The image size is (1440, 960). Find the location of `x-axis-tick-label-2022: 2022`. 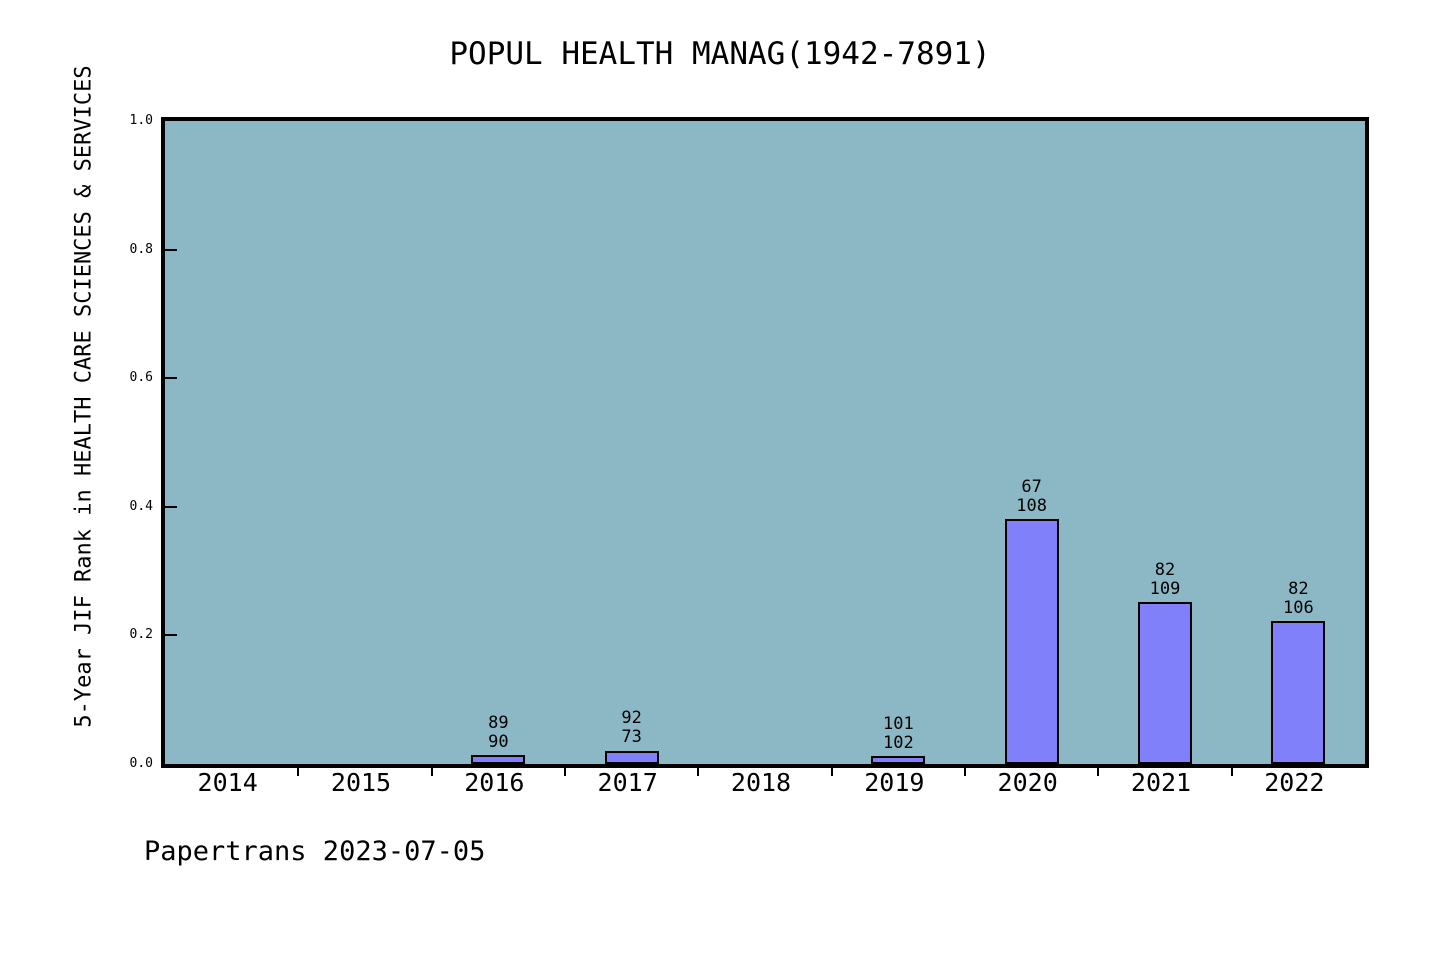

x-axis-tick-label-2022: 2022 is located at coordinates (1294, 782).